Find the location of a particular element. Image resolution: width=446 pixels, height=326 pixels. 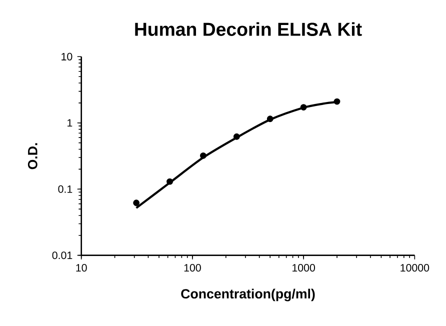

x-tick-label: 10000 is located at coordinates (415, 268).